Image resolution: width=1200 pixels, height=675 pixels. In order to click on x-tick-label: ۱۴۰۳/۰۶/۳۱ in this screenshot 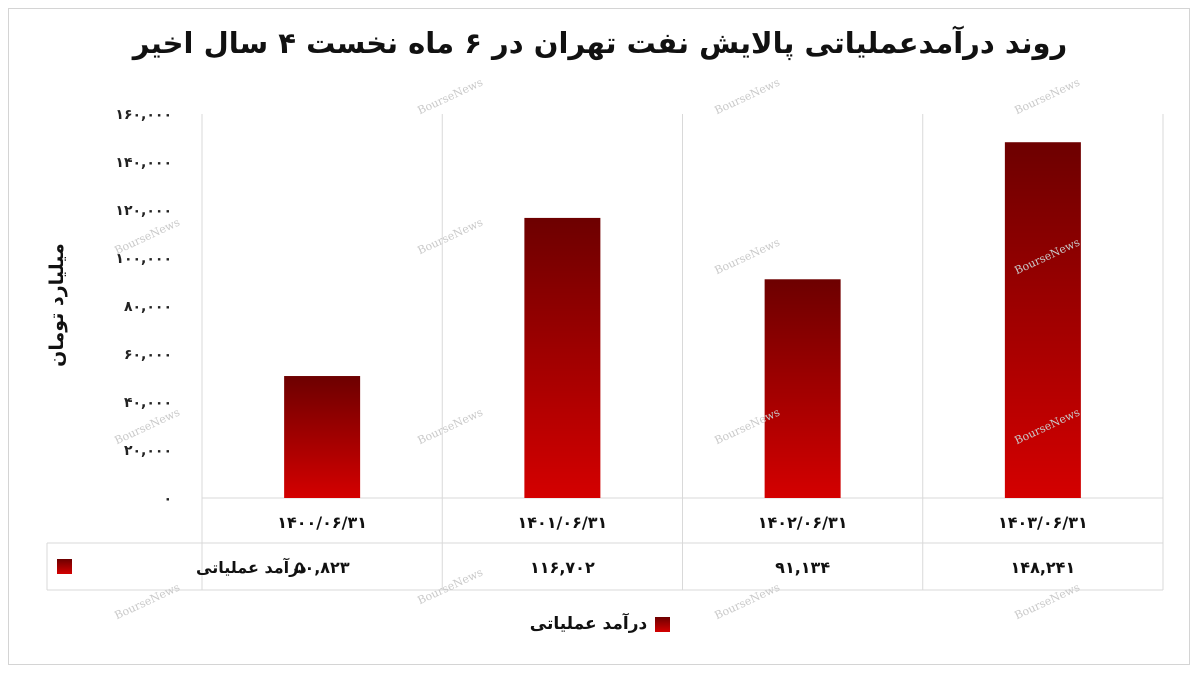, I will do `click(1043, 522)`.